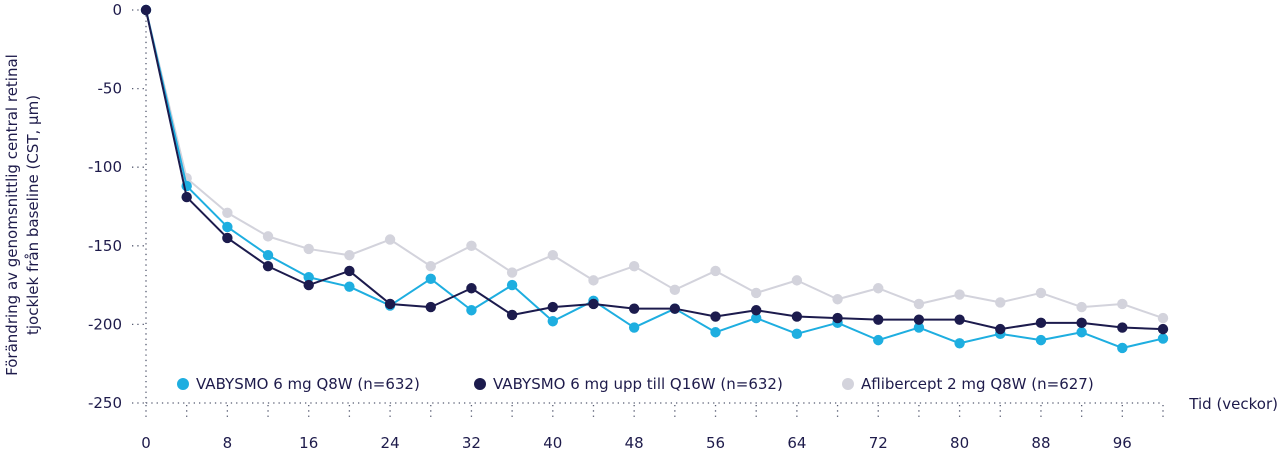 The image size is (1280, 456). I want to click on legend-item: VABYSMO 6 mg Q8W (n=632), so click(298, 384).